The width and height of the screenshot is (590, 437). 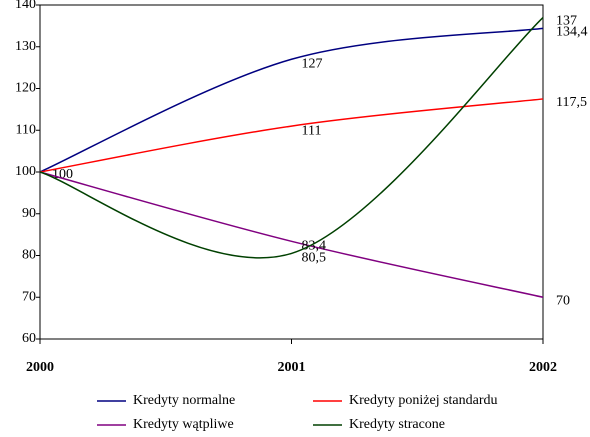 What do you see at coordinates (62, 174) in the screenshot?
I see `data-label: 100` at bounding box center [62, 174].